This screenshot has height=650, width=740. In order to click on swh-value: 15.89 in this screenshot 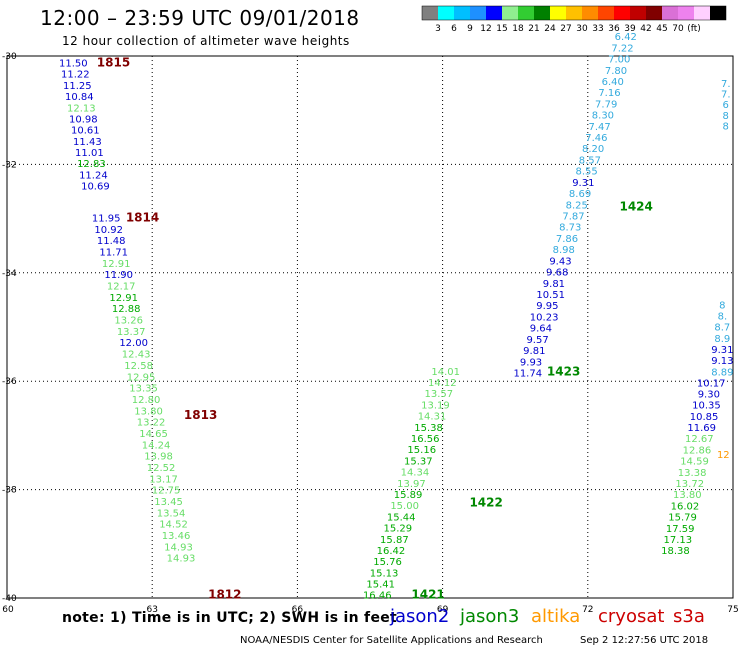, I will do `click(408, 495)`.